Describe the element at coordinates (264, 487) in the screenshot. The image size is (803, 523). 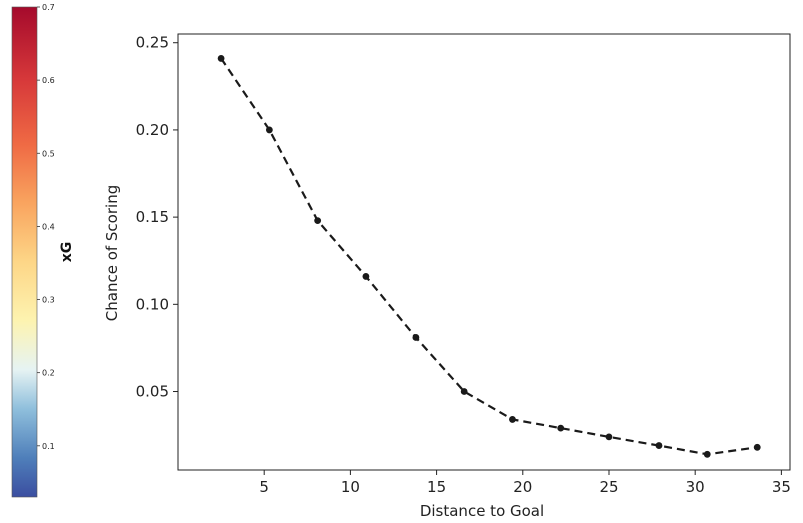
I see `x-tick-label: 5` at that location.